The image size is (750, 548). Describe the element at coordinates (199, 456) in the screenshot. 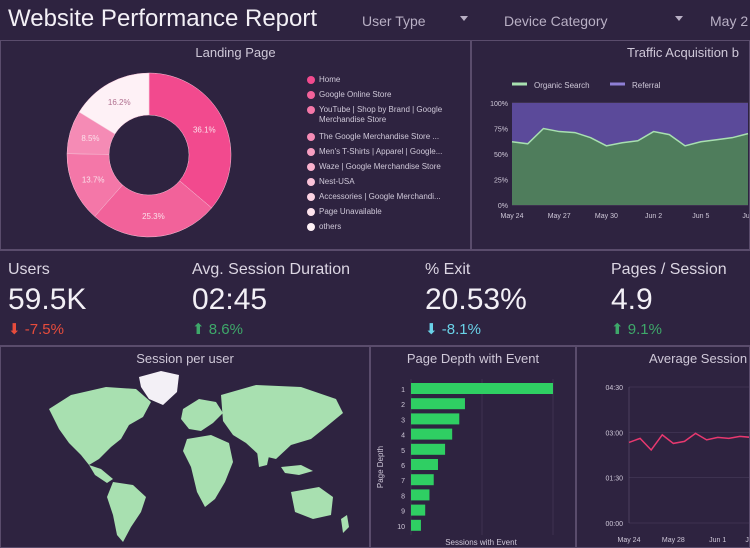

I see `world-map` at that location.